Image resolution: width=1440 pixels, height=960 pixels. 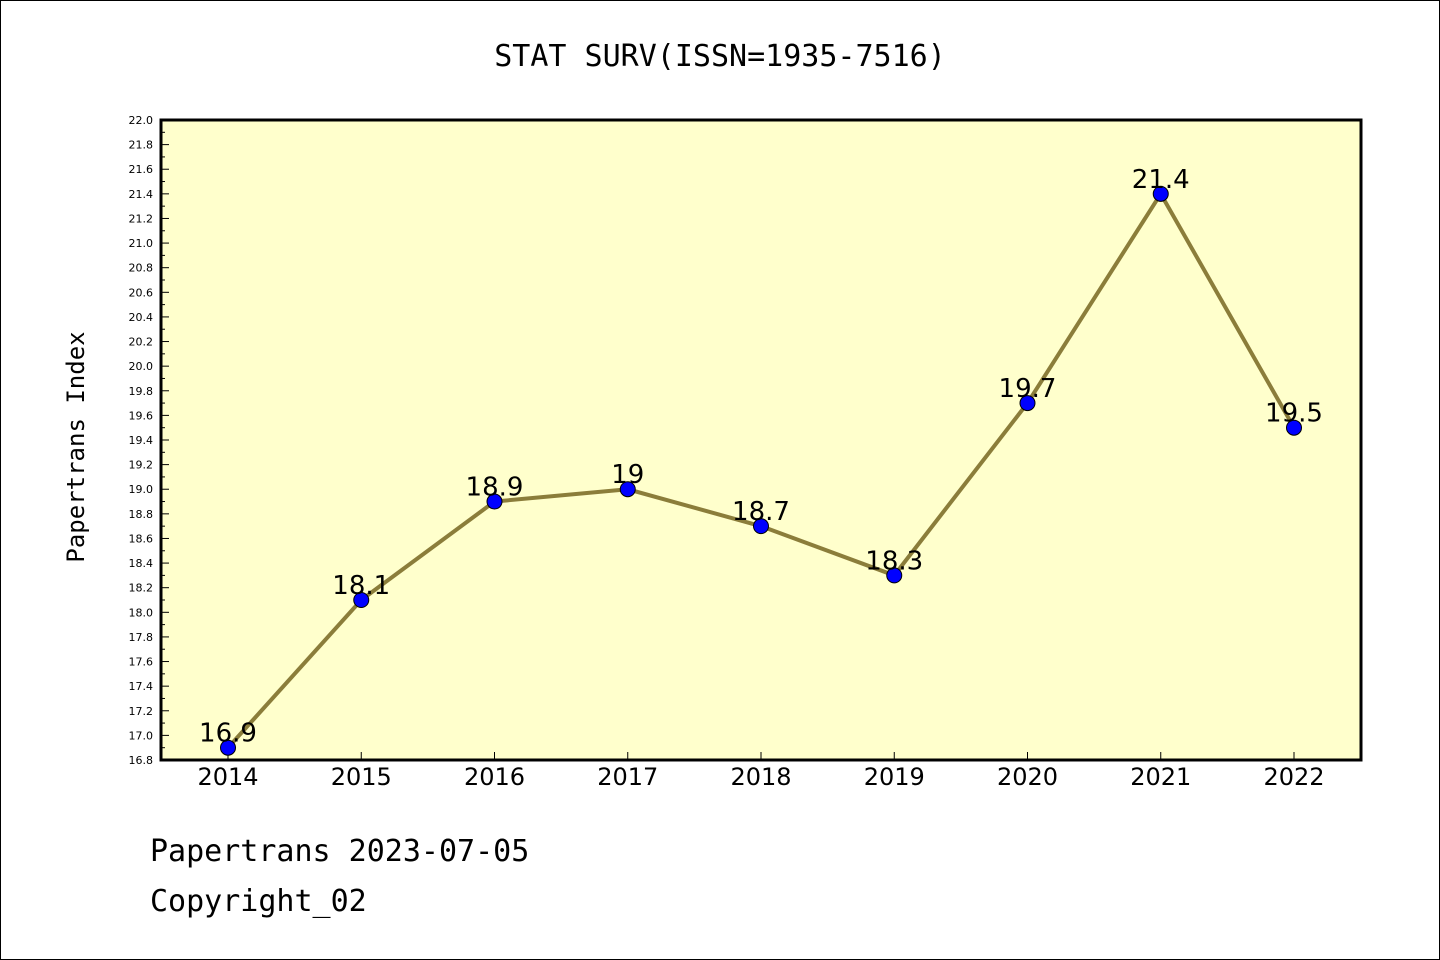 I want to click on y-tick-label: 20.0, so click(x=141, y=366).